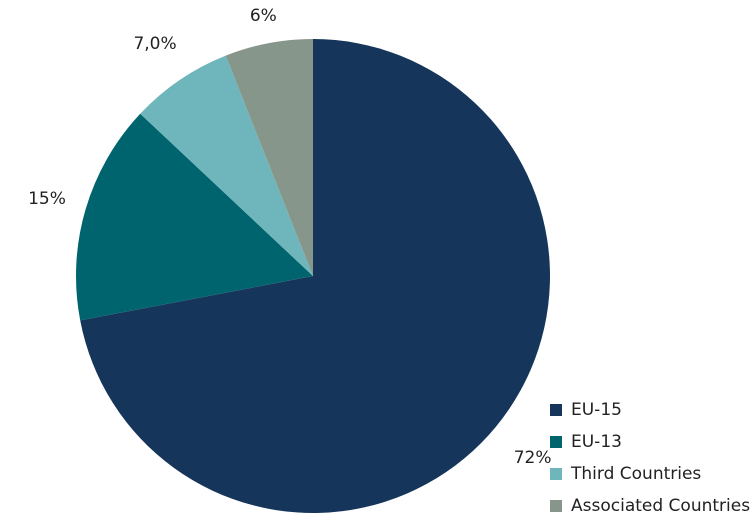 The image size is (755, 526). What do you see at coordinates (263, 15) in the screenshot?
I see `data-label-associated-countries: 6%` at bounding box center [263, 15].